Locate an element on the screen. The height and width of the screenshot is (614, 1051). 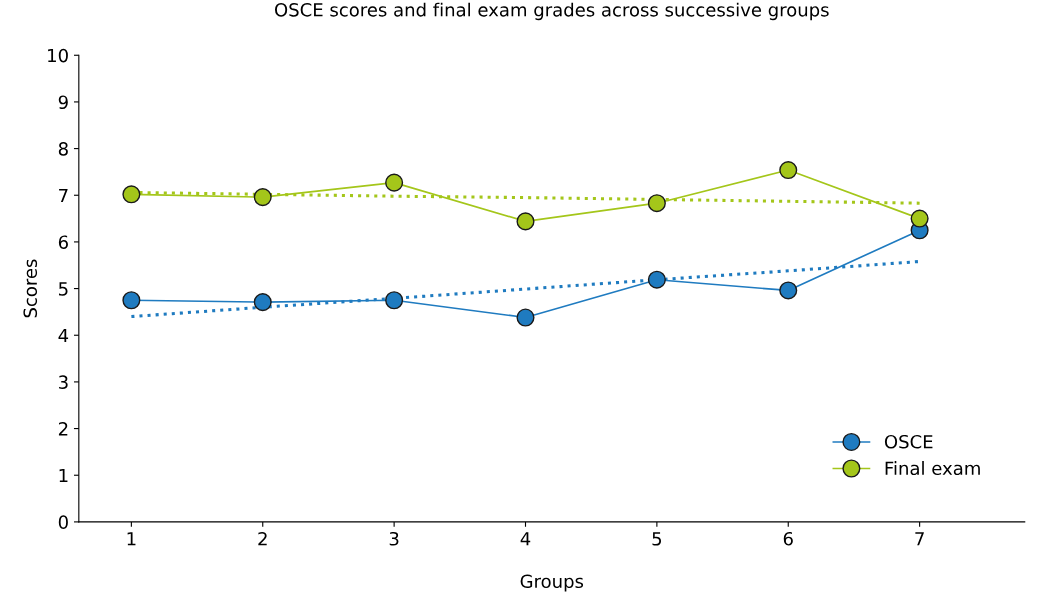
x-tick-label: 5 is located at coordinates (657, 539).